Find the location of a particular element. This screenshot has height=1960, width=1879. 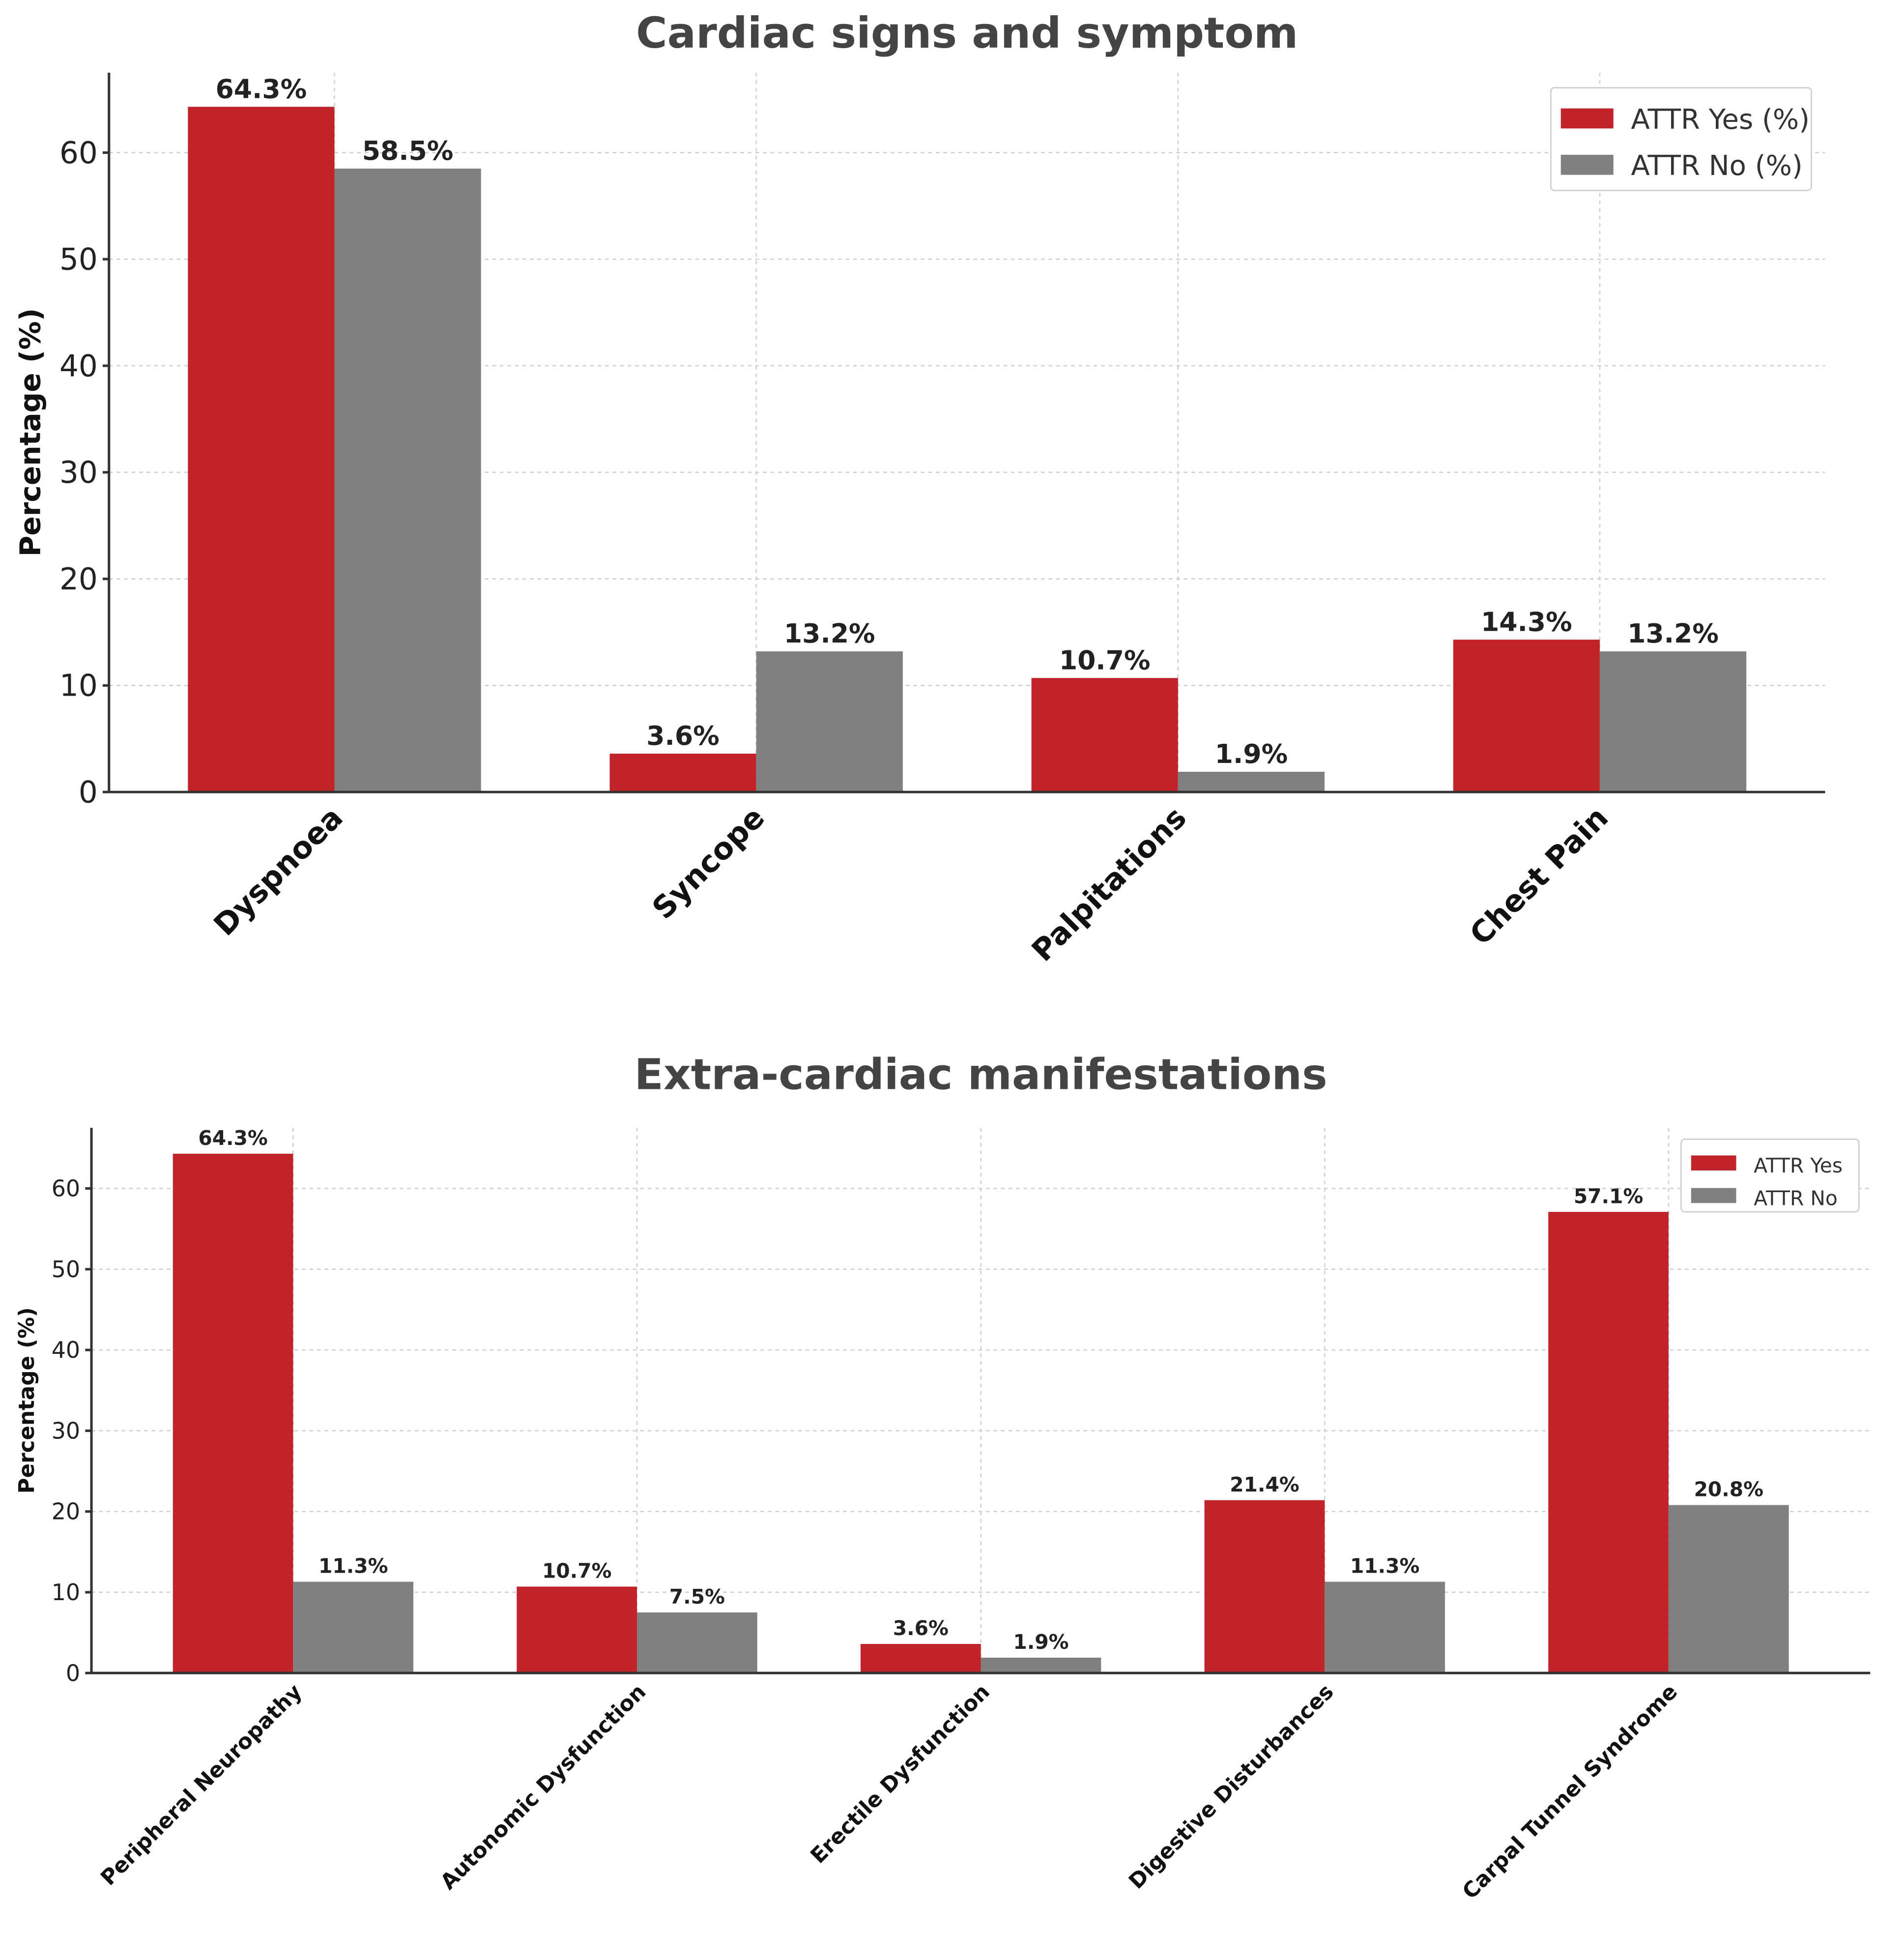

data-label: 7.5% is located at coordinates (697, 1597).